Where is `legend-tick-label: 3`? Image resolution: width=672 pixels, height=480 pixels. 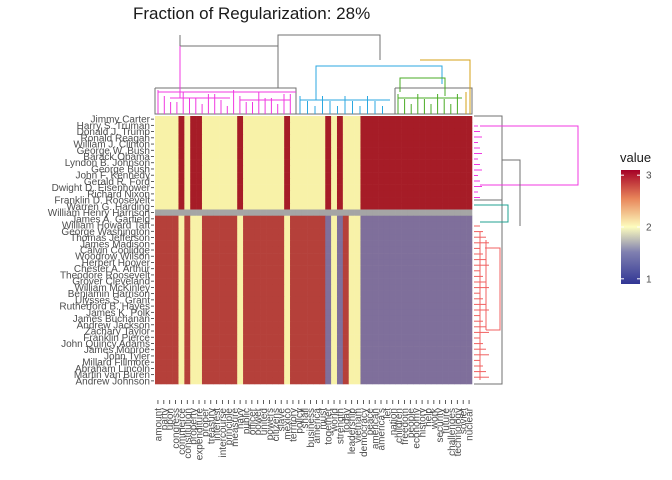
legend-tick-label: 3 is located at coordinates (649, 176).